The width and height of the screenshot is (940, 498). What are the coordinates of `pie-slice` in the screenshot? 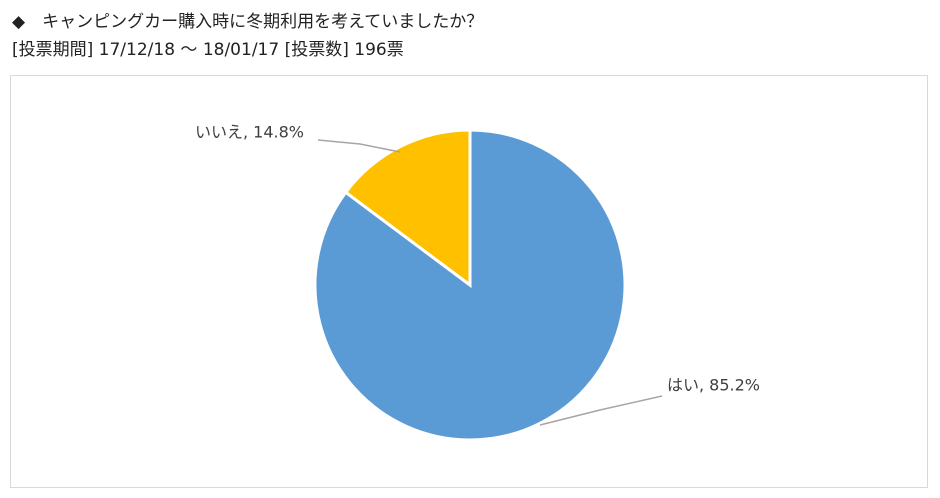 It's located at (407, 208).